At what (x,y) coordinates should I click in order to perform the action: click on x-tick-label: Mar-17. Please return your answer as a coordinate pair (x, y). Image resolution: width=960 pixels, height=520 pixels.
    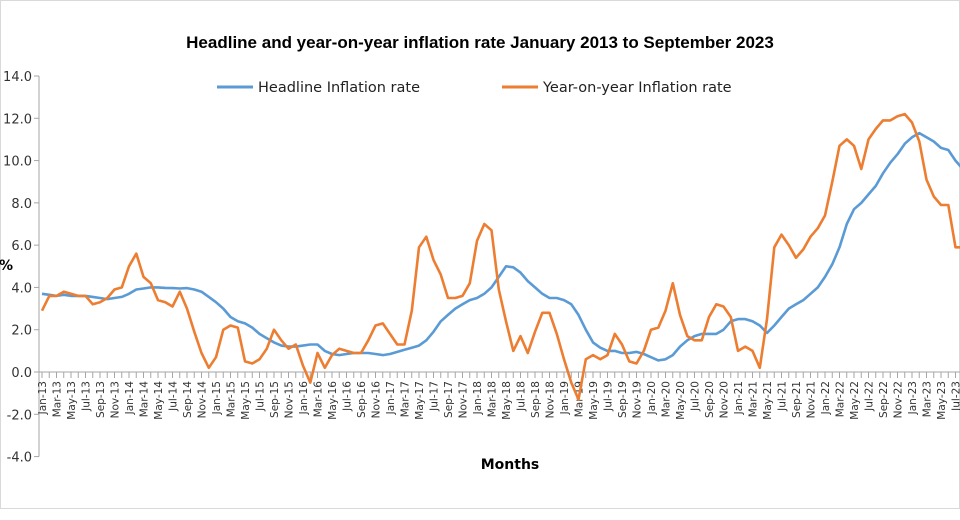
    Looking at the image, I should click on (406, 399).